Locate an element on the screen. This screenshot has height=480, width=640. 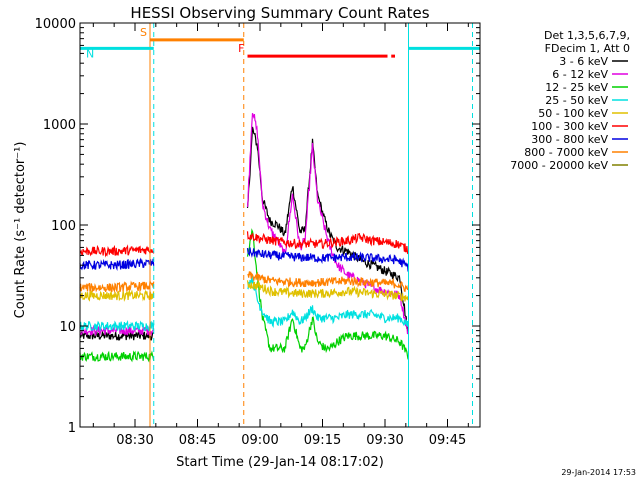
flag-label-1: N is located at coordinates (90, 53).